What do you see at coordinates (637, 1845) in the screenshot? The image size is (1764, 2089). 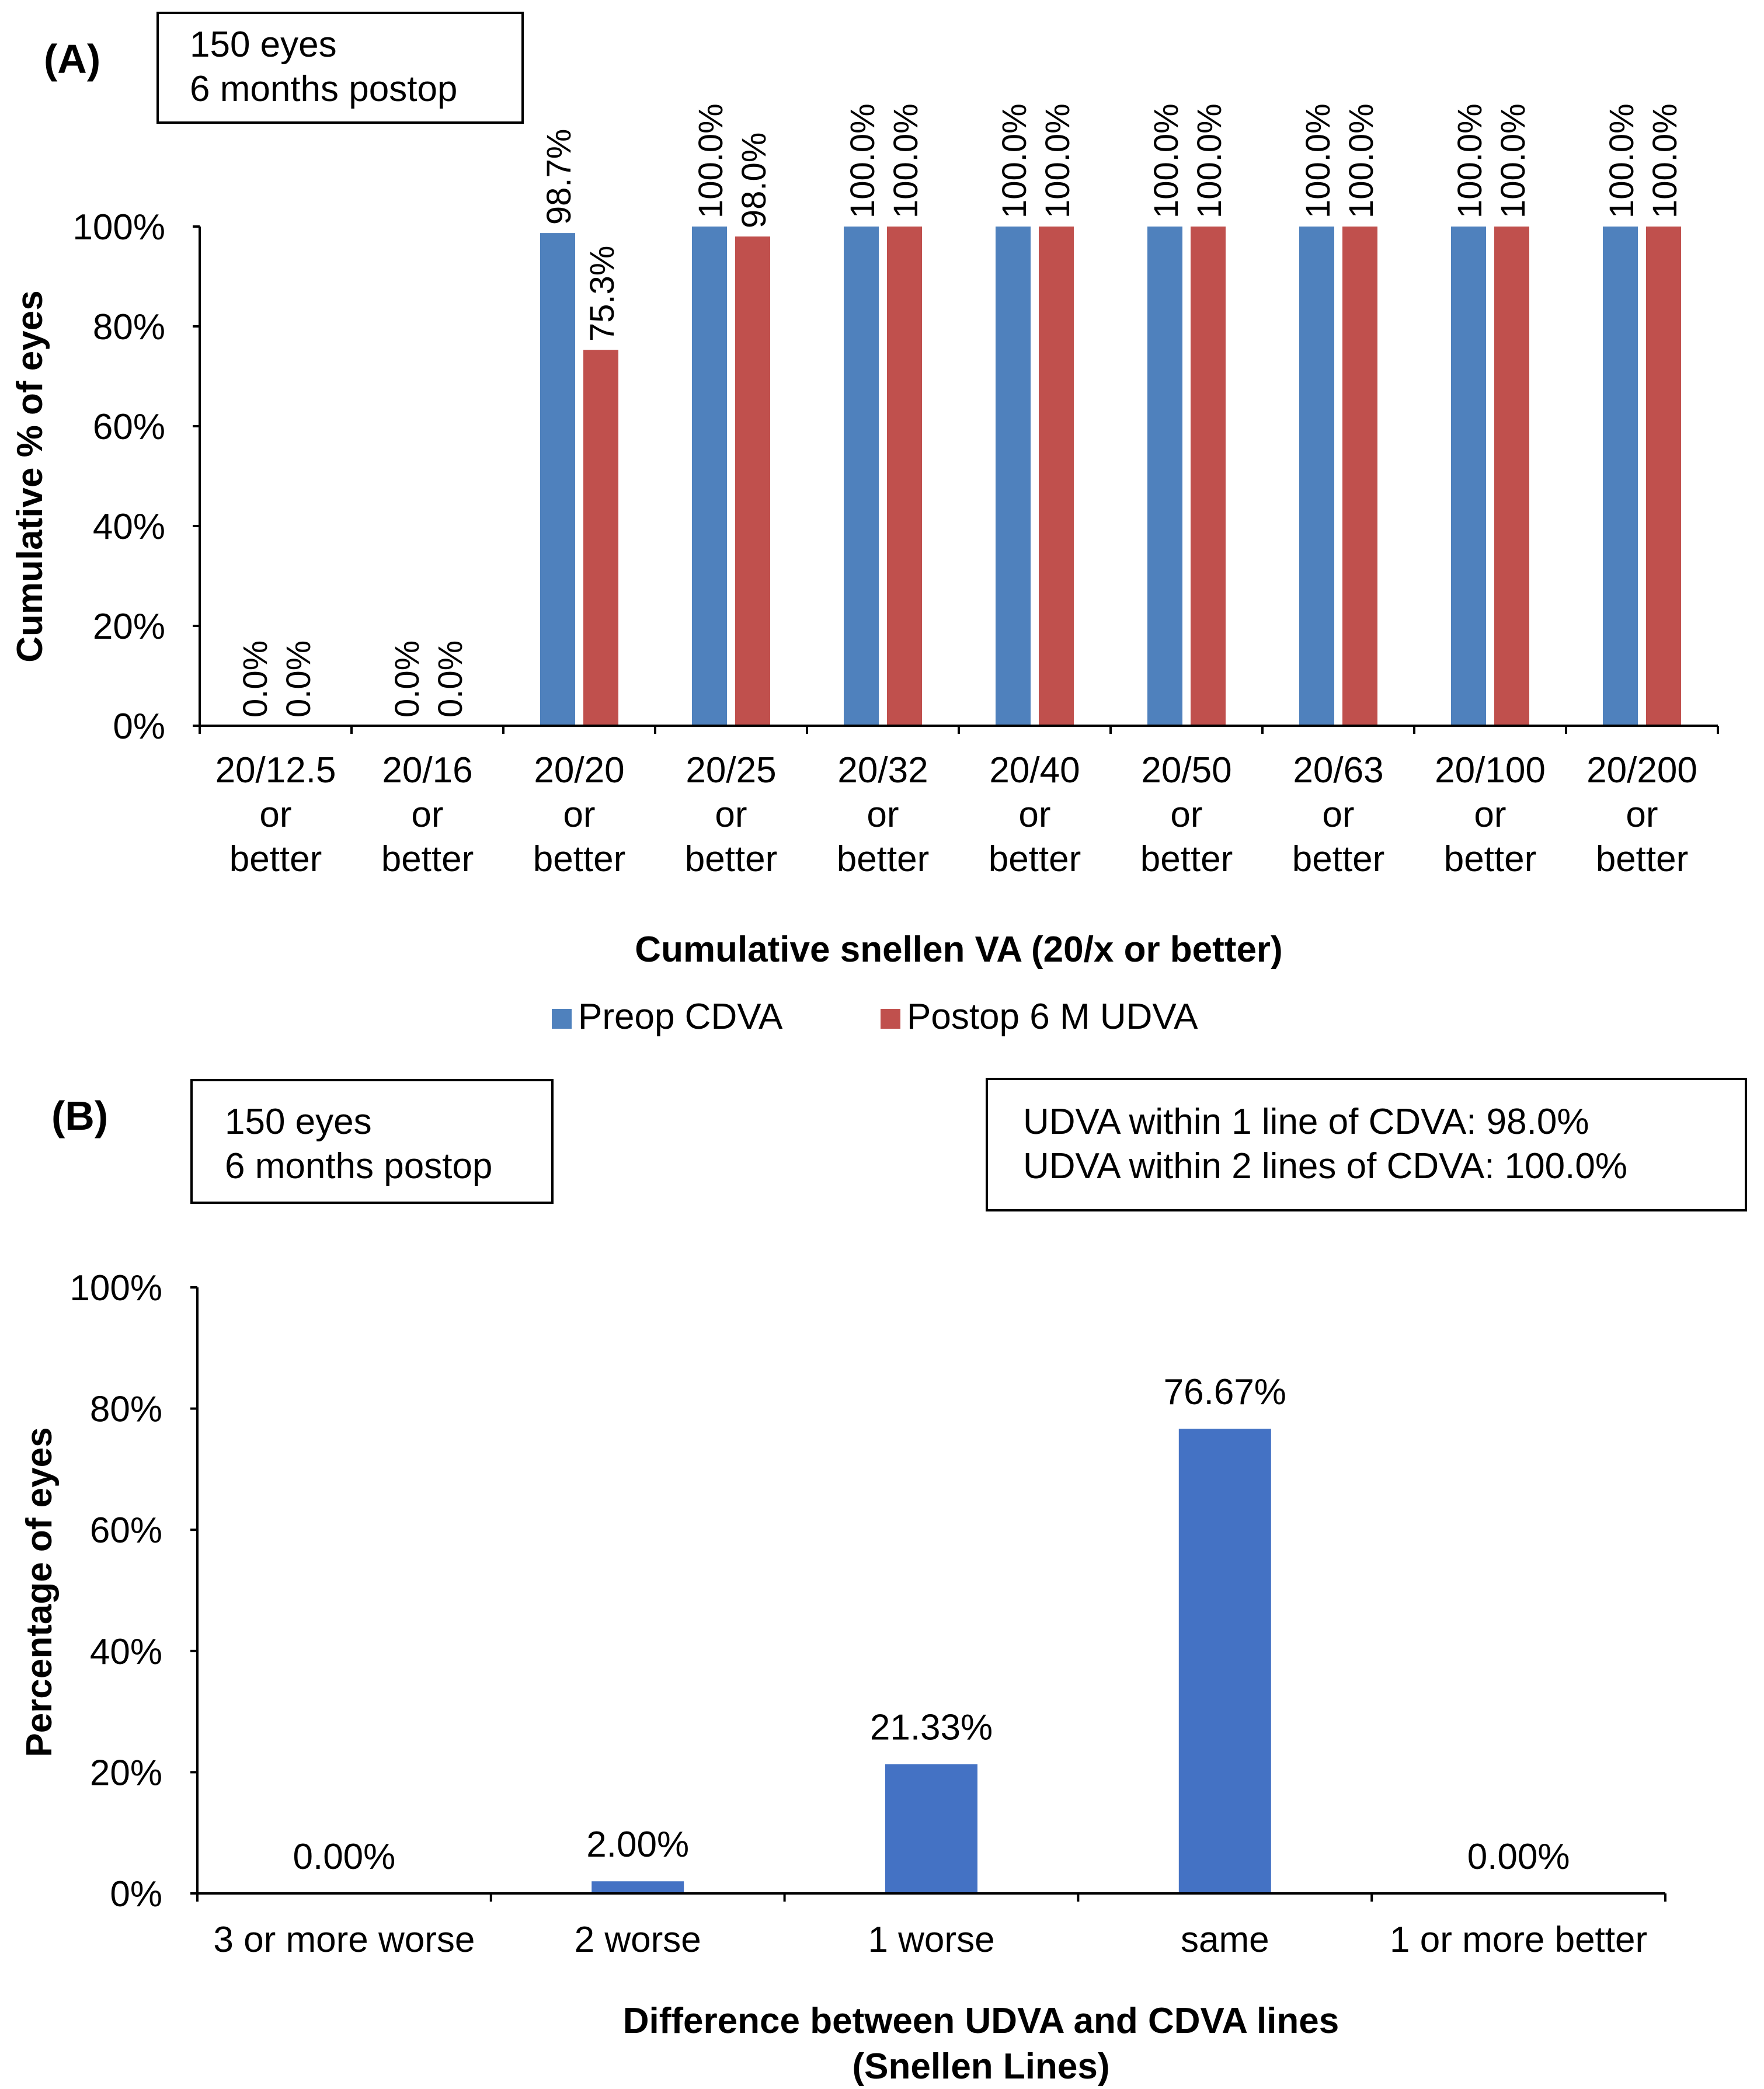 I see `panel-b-data-label: 2.00%` at bounding box center [637, 1845].